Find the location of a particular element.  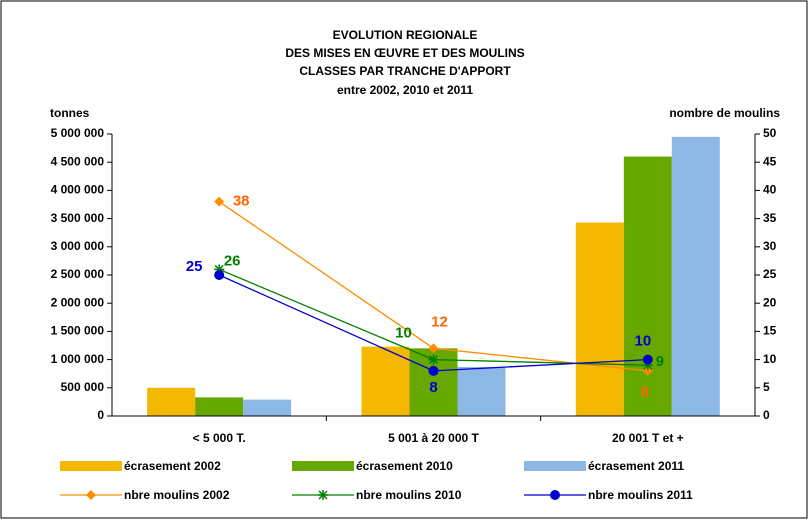

legend-label: nbre moulins 2002 is located at coordinates (177, 495).